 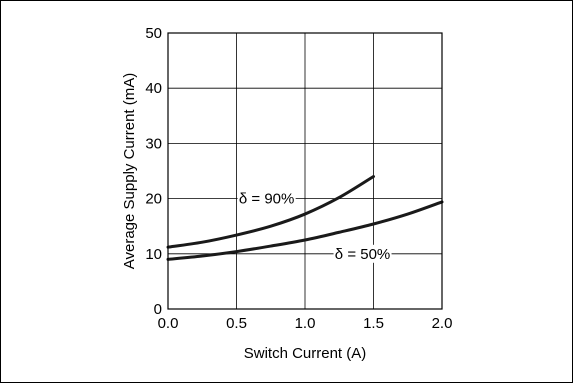 What do you see at coordinates (153, 88) in the screenshot?
I see `y-tick-label: 40` at bounding box center [153, 88].